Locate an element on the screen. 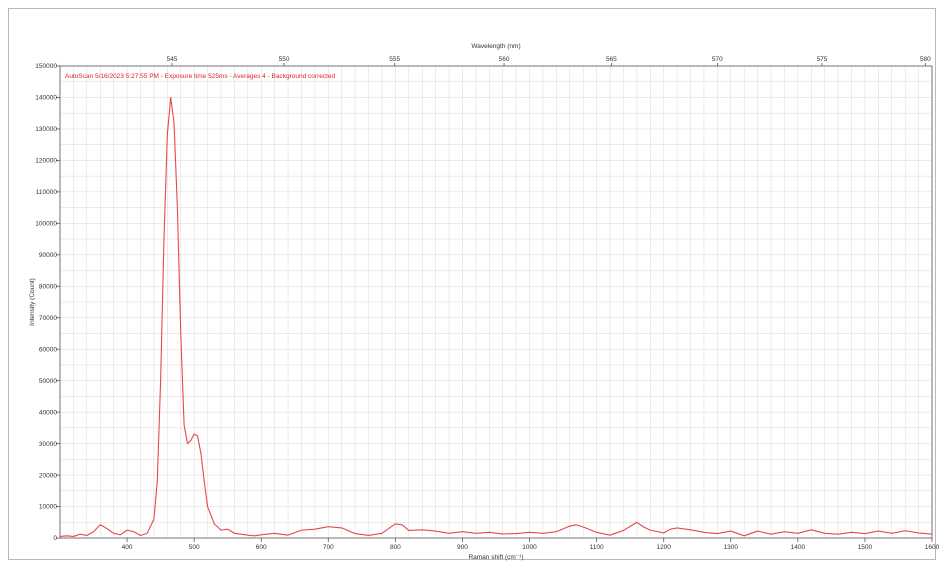  y-tick-label: 120000 is located at coordinates (46, 161).